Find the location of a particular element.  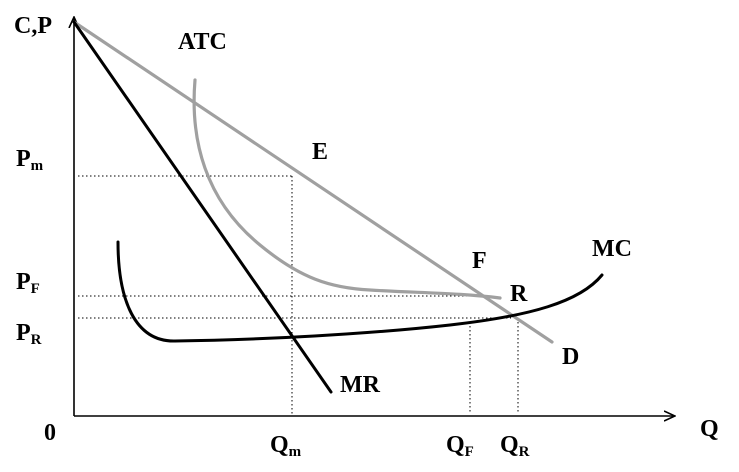

price-regulated-label: PR is located at coordinates (29, 334).